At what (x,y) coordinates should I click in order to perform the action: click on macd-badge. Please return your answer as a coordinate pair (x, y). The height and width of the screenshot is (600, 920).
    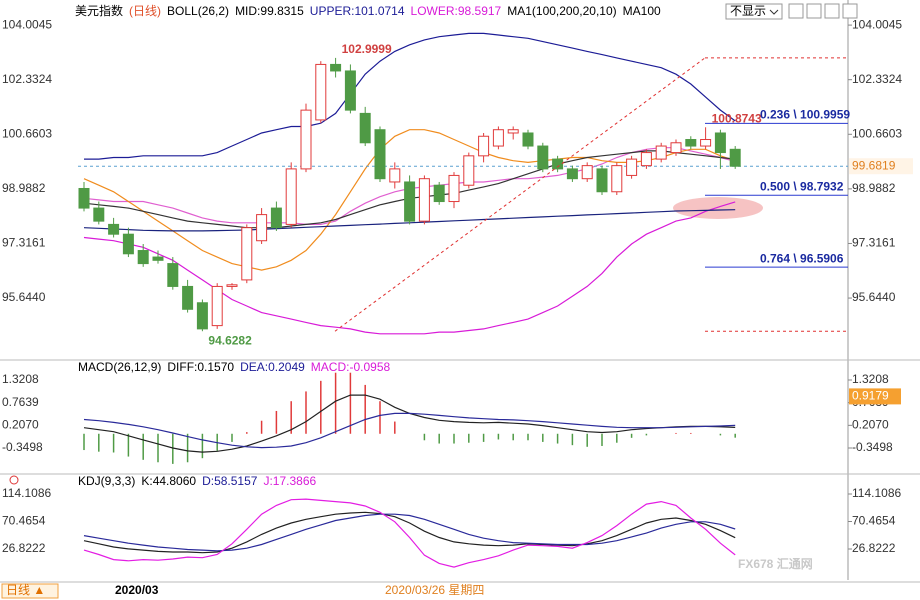
    Looking at the image, I should click on (875, 396).